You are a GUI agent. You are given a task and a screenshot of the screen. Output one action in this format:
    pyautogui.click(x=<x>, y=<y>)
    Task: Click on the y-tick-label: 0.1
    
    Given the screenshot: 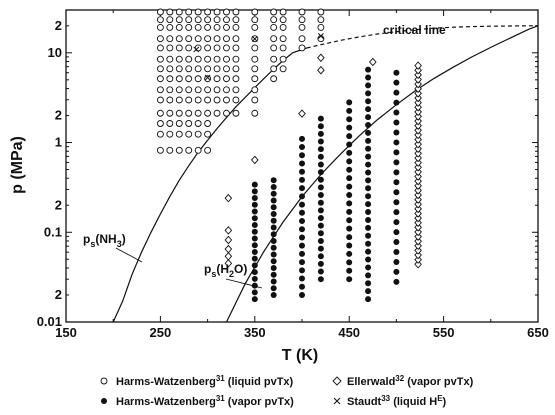 What is the action you would take?
    pyautogui.click(x=53, y=231)
    